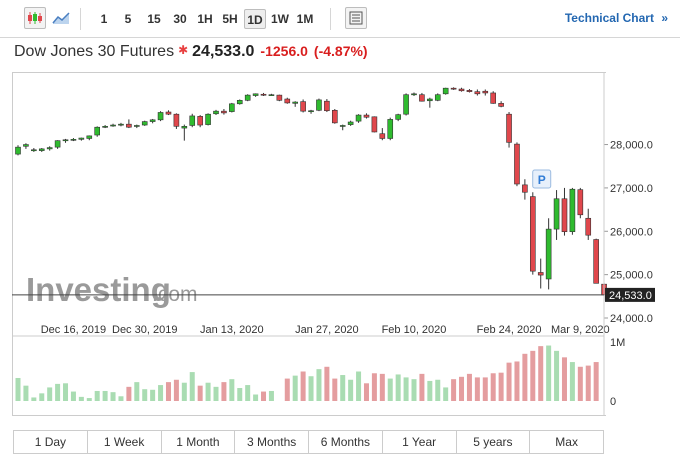  I want to click on investing-watermark: Investing .com, so click(112, 289).